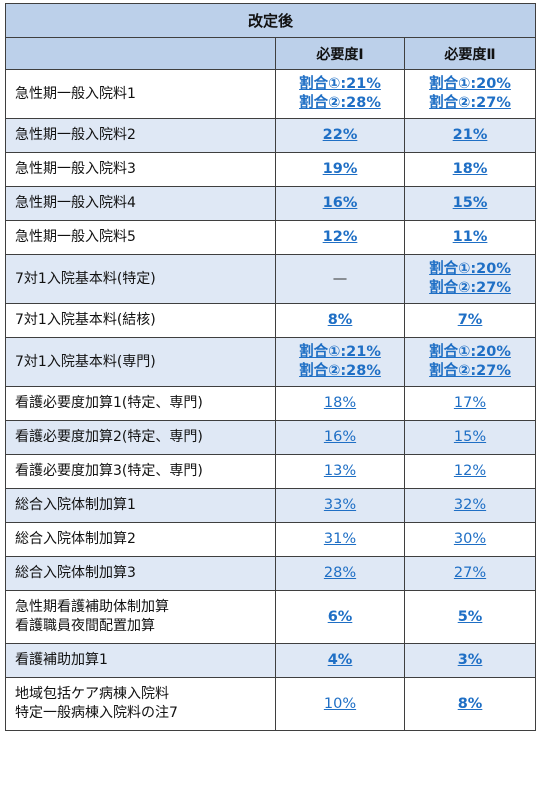 The height and width of the screenshot is (785, 541). I want to click on row-label: 看護必要度加算1(特定、専門), so click(140, 403).